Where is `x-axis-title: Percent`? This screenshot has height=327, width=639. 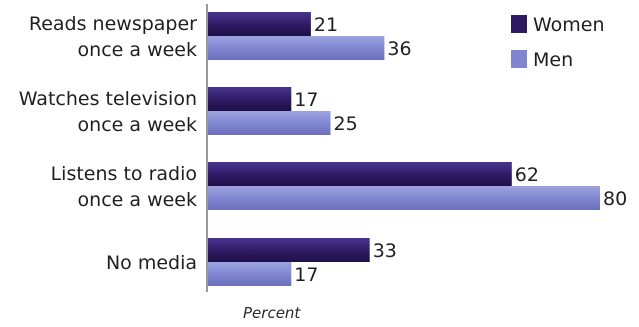
x-axis-title: Percent is located at coordinates (272, 313).